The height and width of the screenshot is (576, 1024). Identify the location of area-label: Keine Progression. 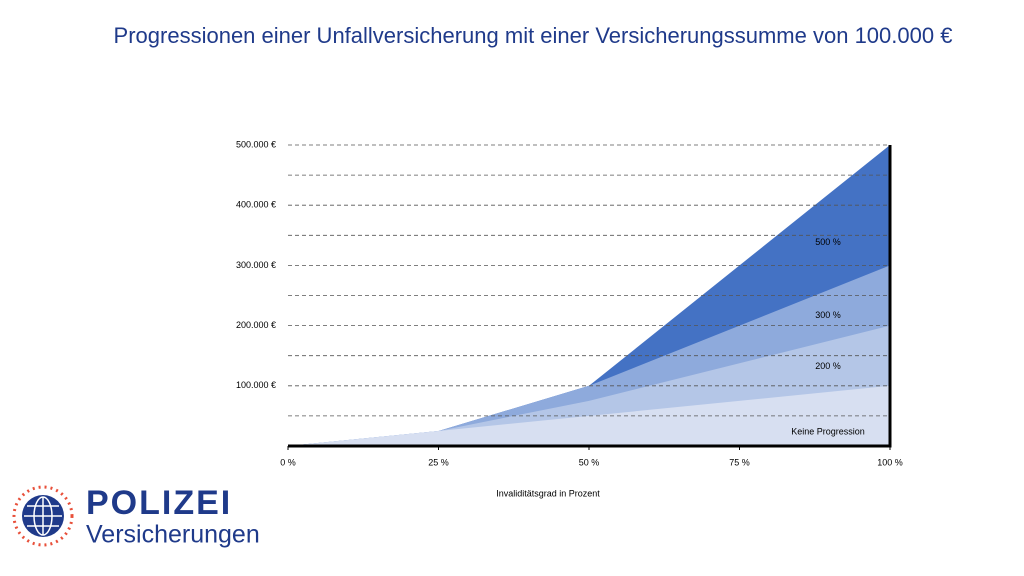
(828, 431).